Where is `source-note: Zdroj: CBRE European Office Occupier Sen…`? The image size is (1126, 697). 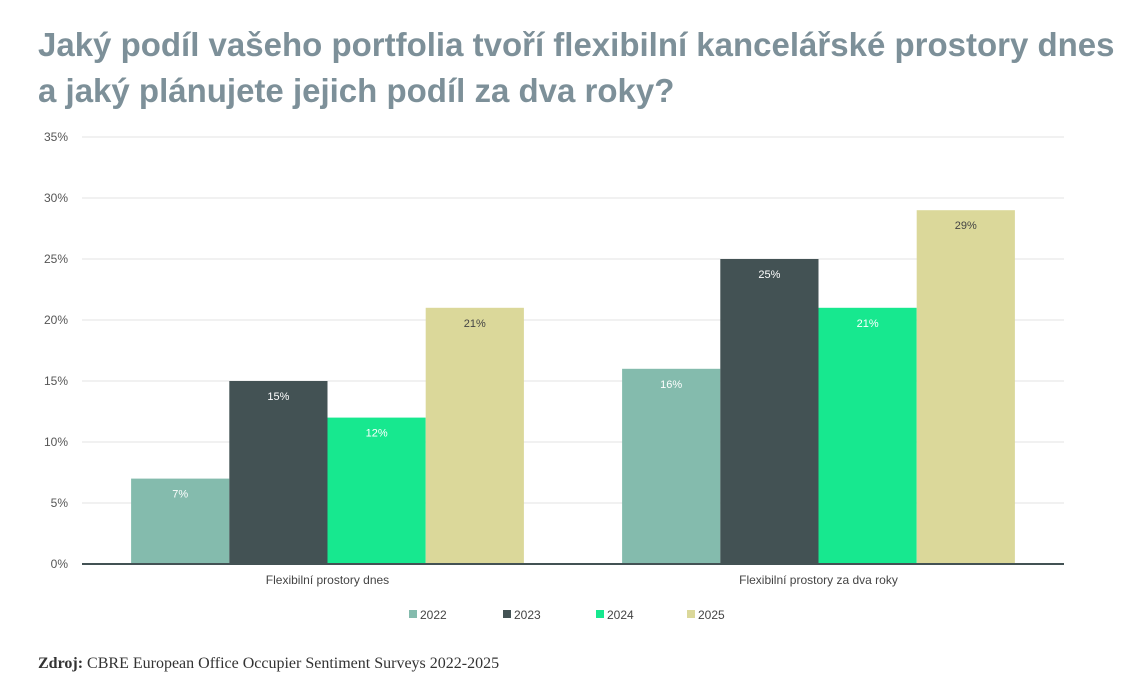 source-note: Zdroj: CBRE European Office Occupier Sen… is located at coordinates (268, 664).